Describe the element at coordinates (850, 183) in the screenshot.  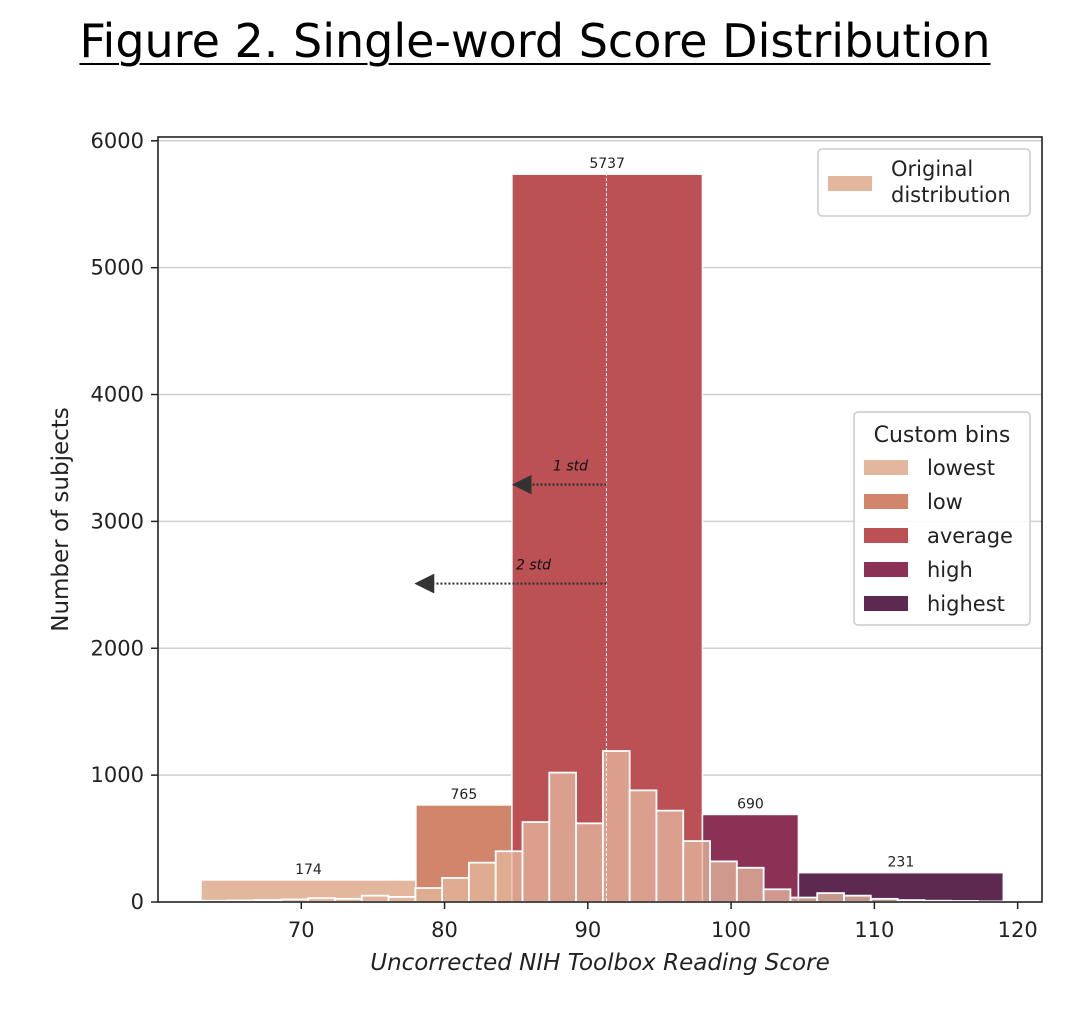
I see `legend-swatch-original` at that location.